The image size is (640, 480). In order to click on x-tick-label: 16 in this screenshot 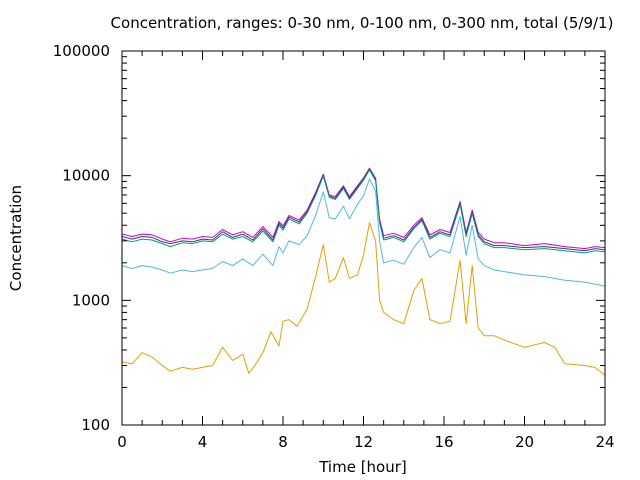, I will do `click(443, 442)`.